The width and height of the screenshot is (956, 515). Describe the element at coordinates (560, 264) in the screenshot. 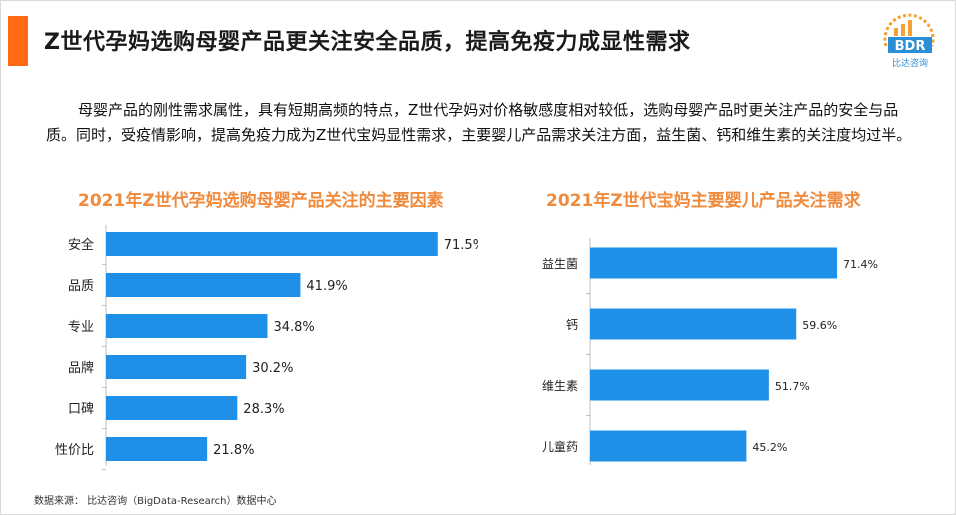

I see `category-label: 益生菌` at that location.